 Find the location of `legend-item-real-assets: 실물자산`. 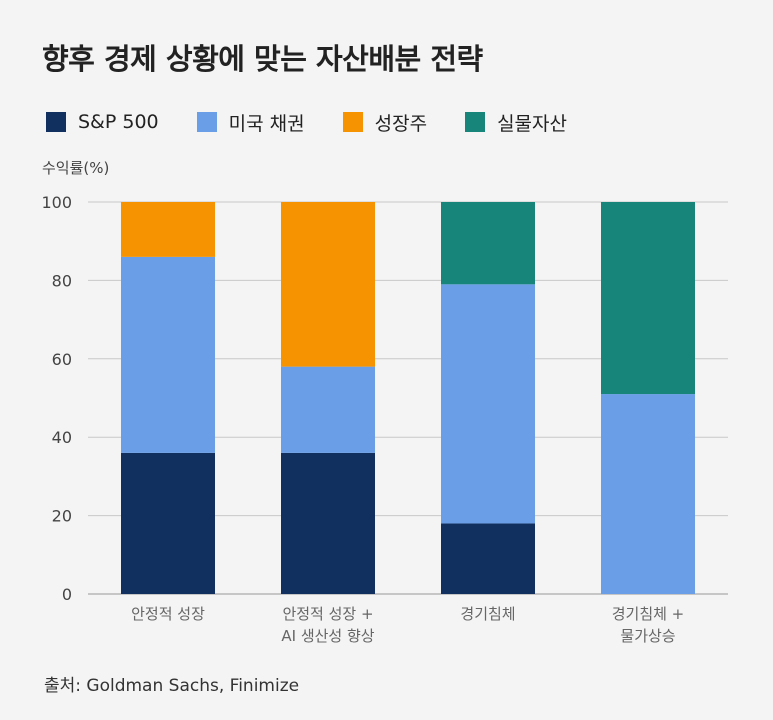

legend-item-real-assets: 실물자산 is located at coordinates (516, 122).